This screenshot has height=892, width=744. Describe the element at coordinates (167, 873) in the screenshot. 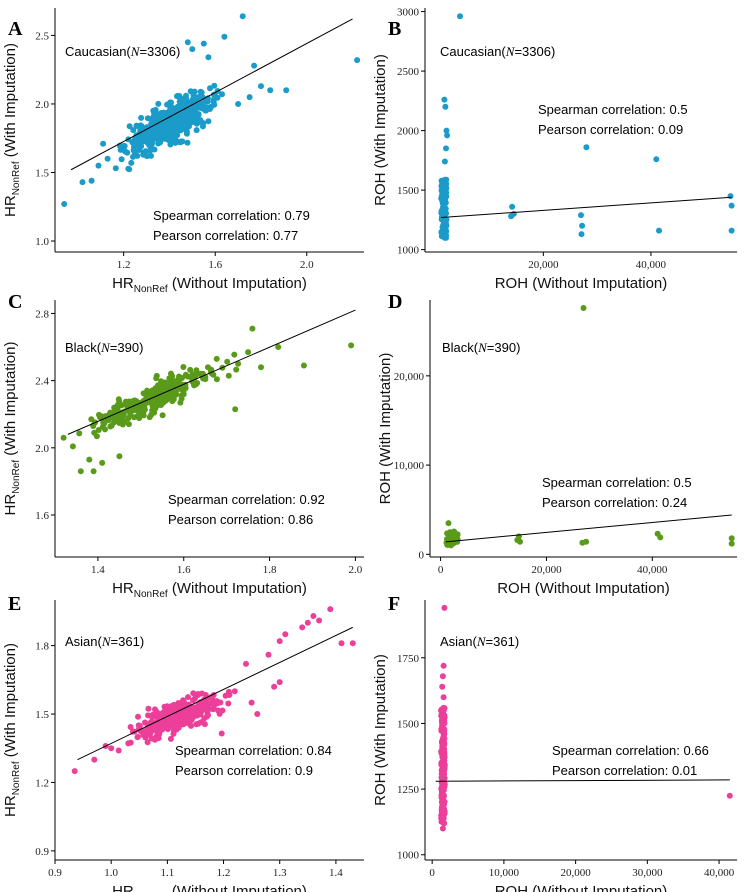

I see `x-tick-label: 1.1` at that location.